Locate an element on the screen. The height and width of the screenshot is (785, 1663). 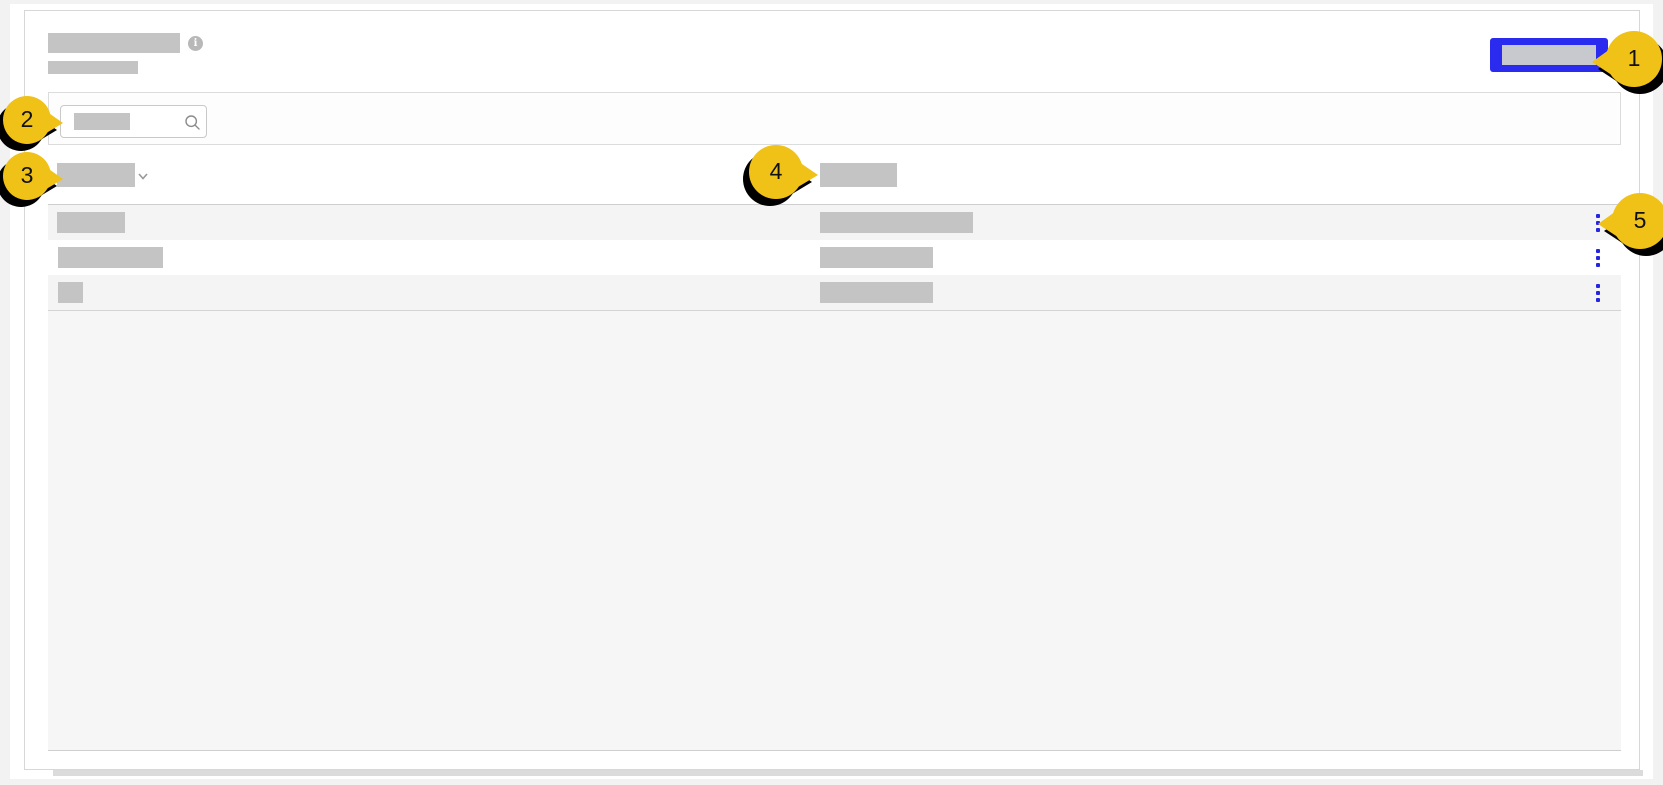
search-input is located at coordinates (133, 121).